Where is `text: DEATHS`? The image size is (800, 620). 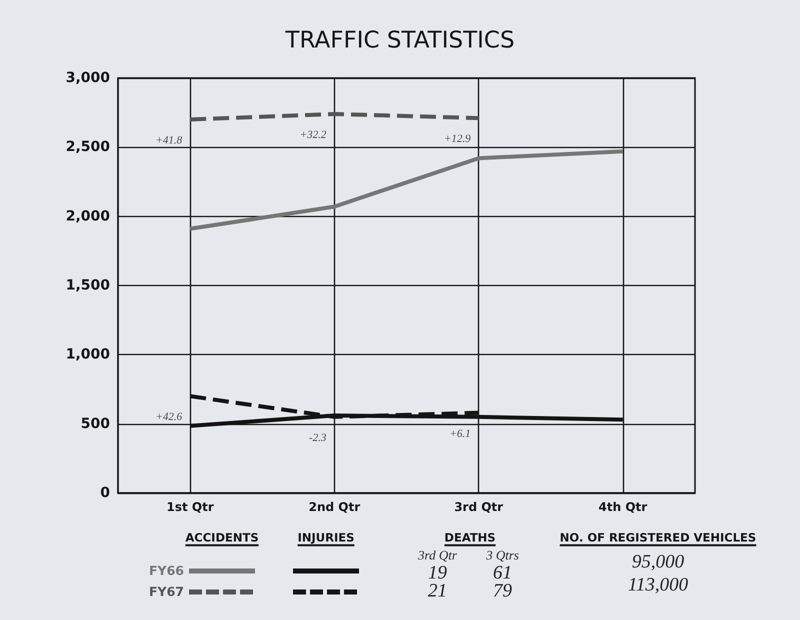
text: DEATHS is located at coordinates (470, 537).